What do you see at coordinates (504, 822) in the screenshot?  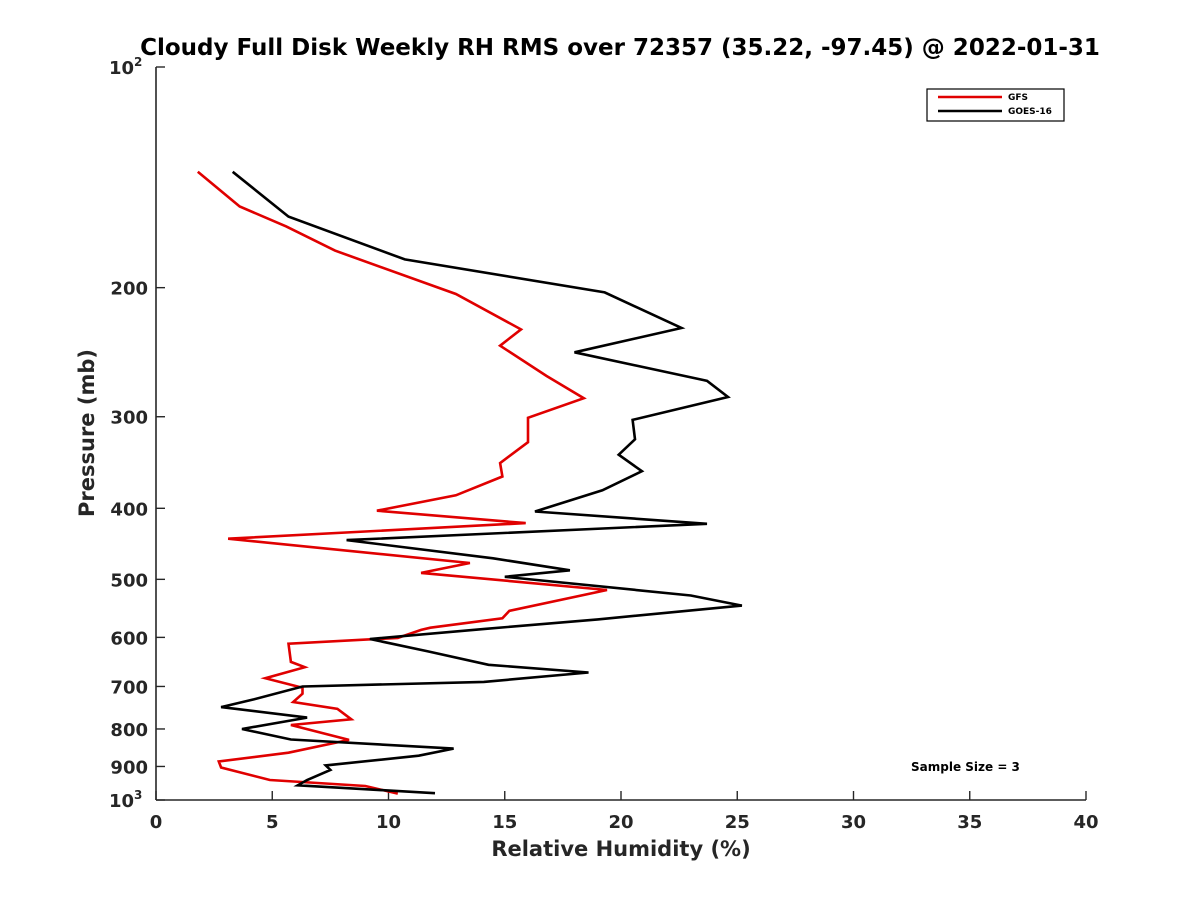 I see `x-tick-label: 15` at bounding box center [504, 822].